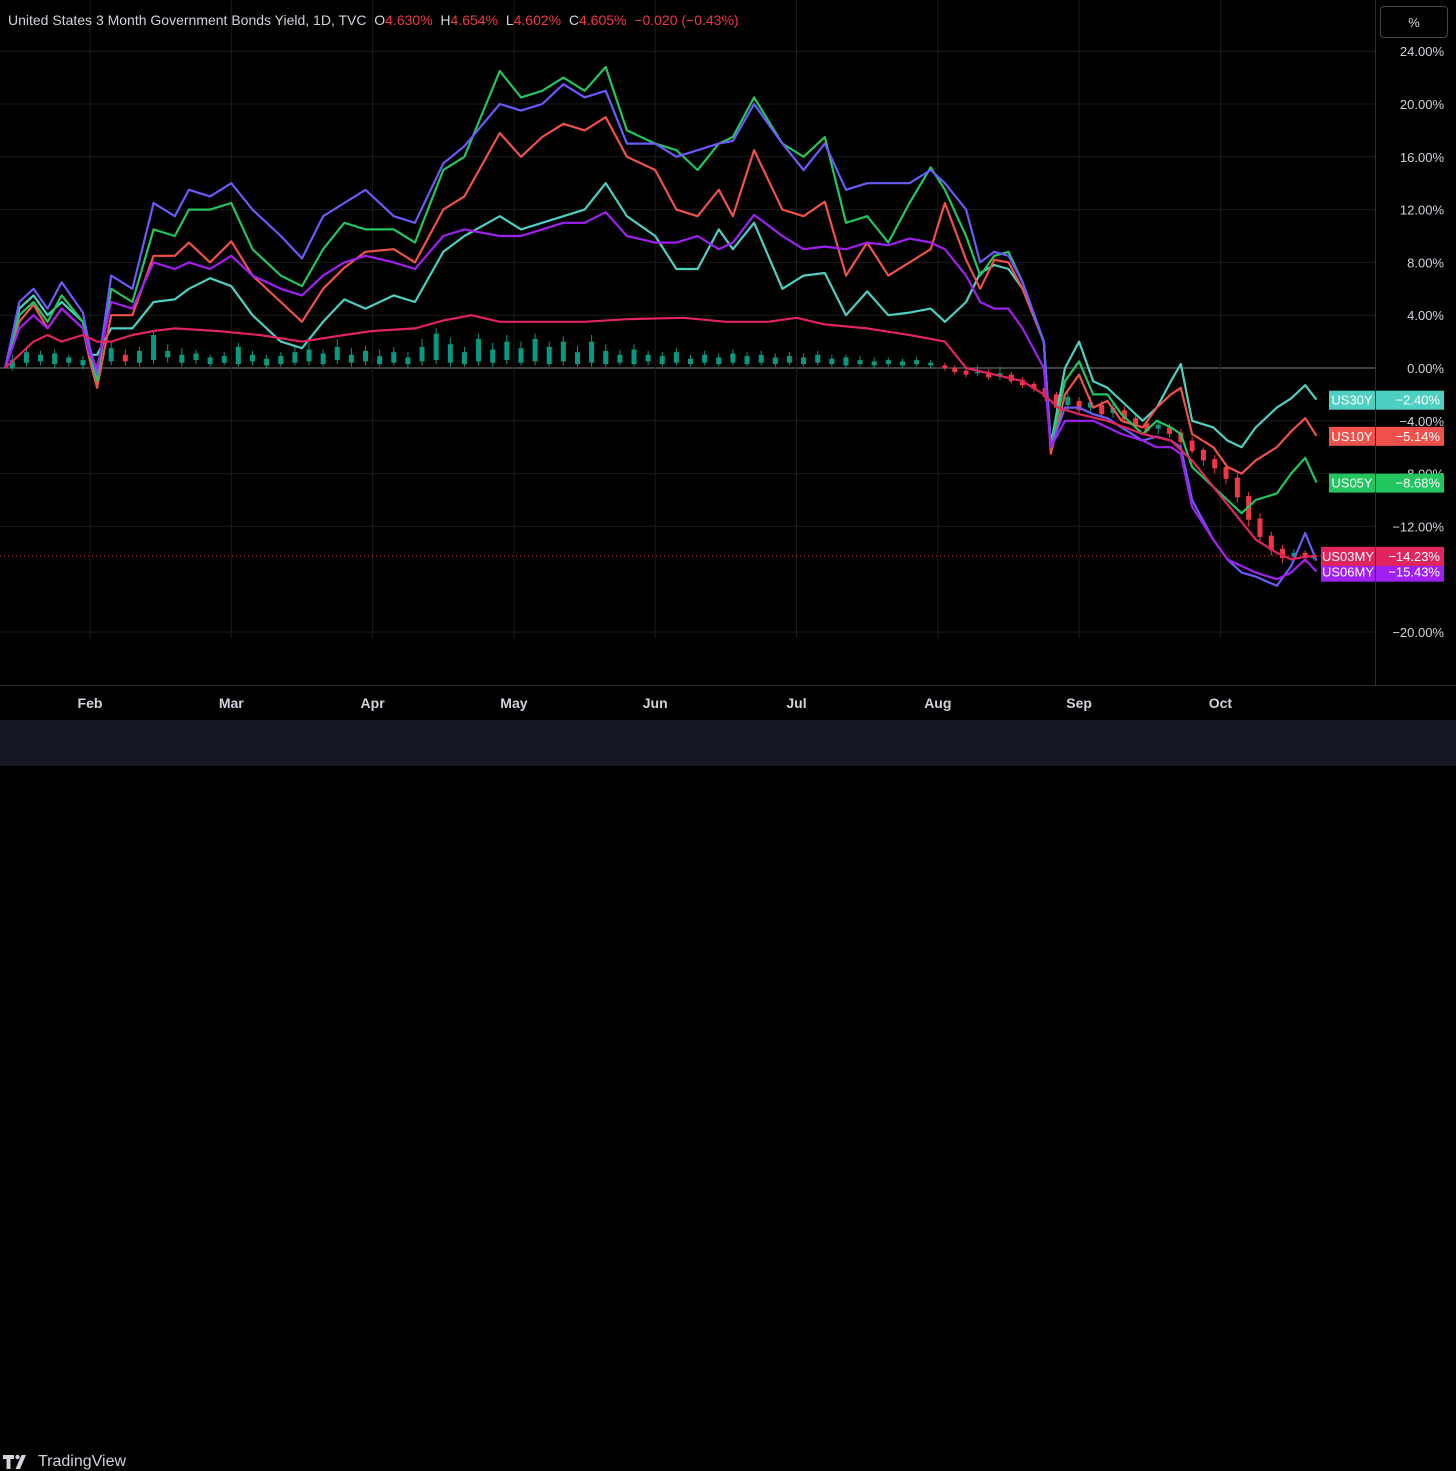  Describe the element at coordinates (687, 703) in the screenshot. I see `time-axis-labels: Feb Mar Apr May Jun Jul Aug Sep Oct` at that location.